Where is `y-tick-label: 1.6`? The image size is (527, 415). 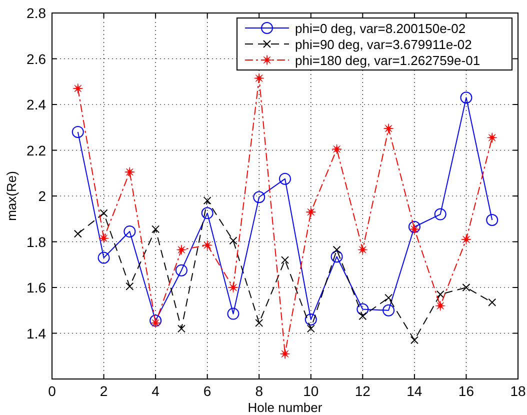 y-tick-label: 1.6 is located at coordinates (36, 288).